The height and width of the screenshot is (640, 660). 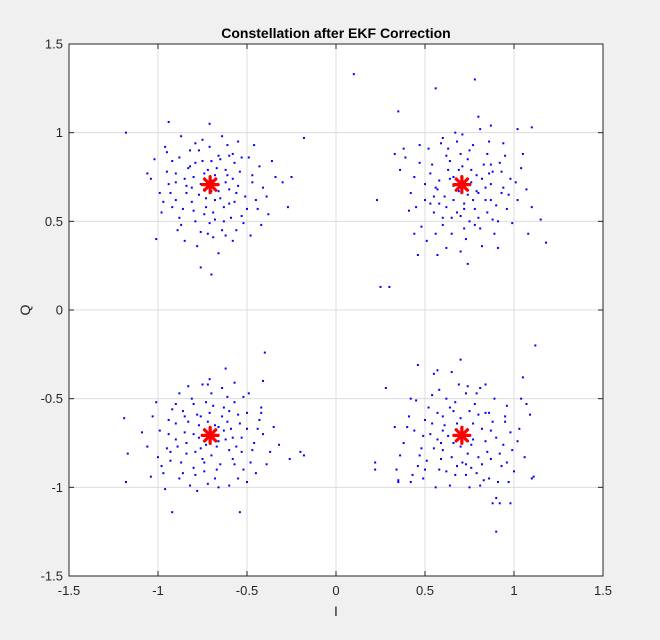 I want to click on x-tick-label: 0.5, so click(x=425, y=590).